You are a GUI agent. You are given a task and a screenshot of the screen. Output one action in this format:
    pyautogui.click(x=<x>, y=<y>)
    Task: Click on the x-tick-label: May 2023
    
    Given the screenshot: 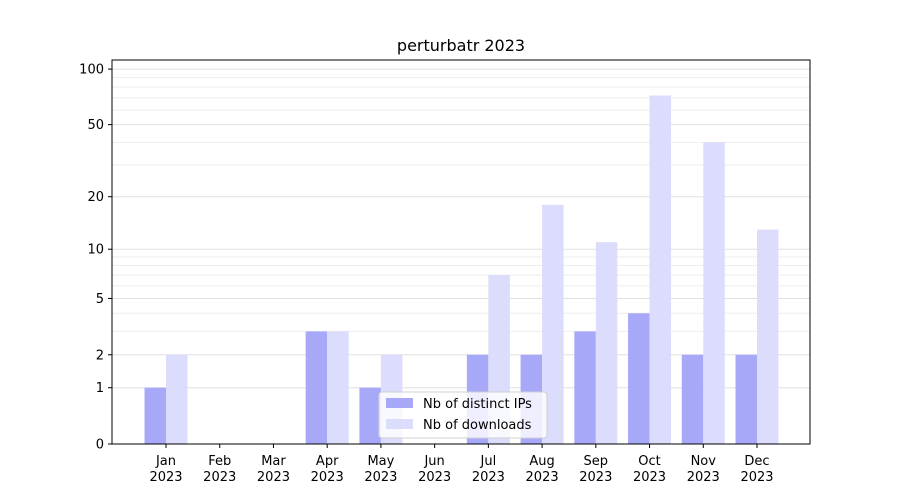 What is the action you would take?
    pyautogui.click(x=380, y=469)
    